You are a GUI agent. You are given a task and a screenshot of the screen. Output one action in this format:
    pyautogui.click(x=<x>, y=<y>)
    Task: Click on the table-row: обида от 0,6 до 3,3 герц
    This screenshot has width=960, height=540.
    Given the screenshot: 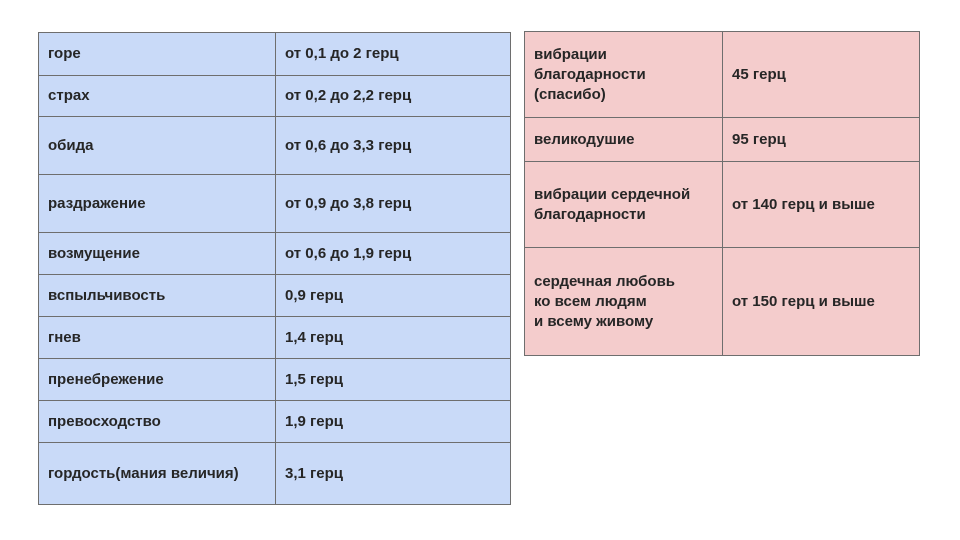 What is the action you would take?
    pyautogui.click(x=274, y=145)
    